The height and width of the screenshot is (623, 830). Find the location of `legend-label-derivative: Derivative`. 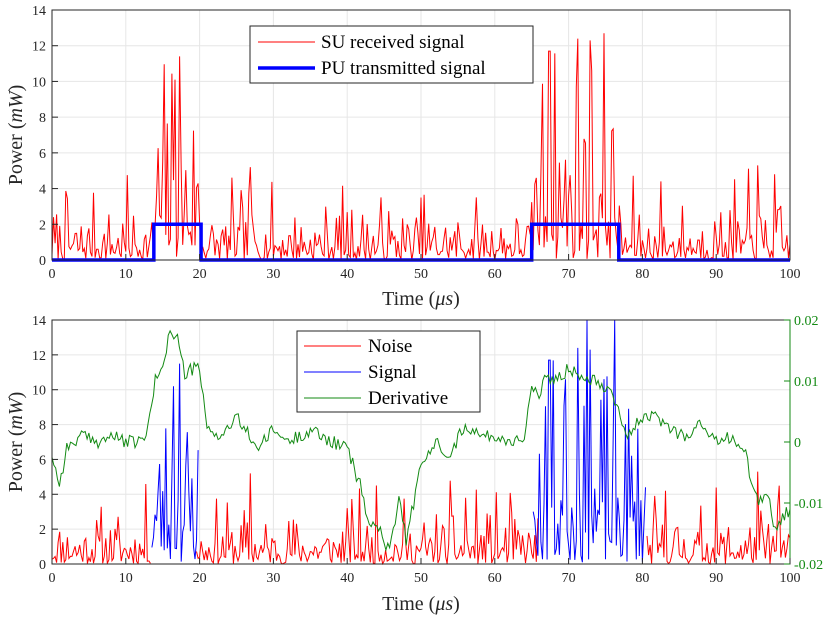

legend-label-derivative: Derivative is located at coordinates (408, 398).